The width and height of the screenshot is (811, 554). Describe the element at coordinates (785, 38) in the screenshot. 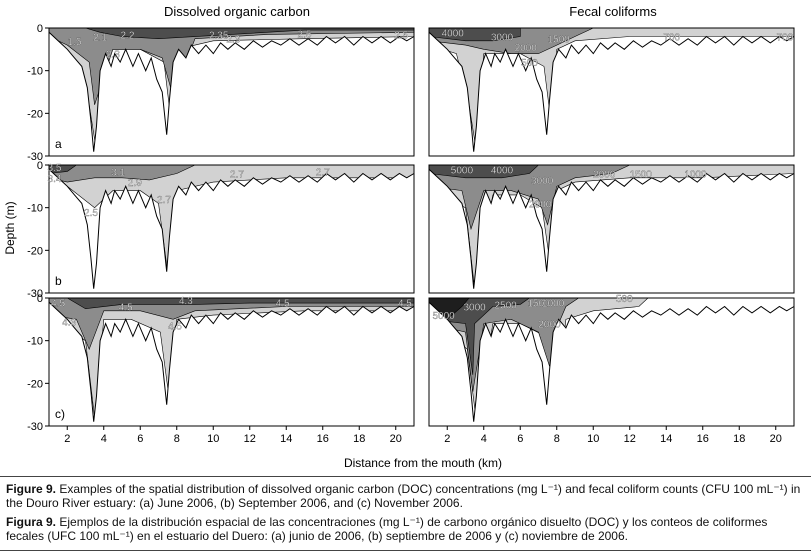

I see `contour-label: 700` at that location.